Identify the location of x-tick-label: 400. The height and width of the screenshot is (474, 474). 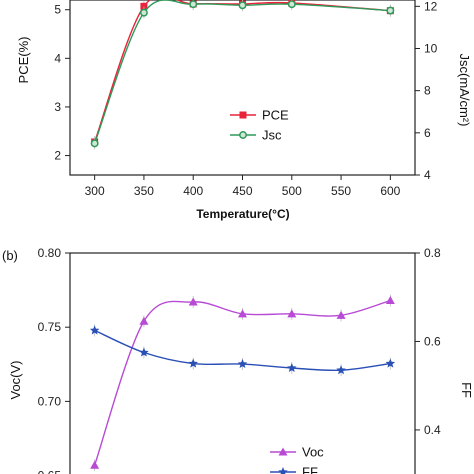
(193, 191).